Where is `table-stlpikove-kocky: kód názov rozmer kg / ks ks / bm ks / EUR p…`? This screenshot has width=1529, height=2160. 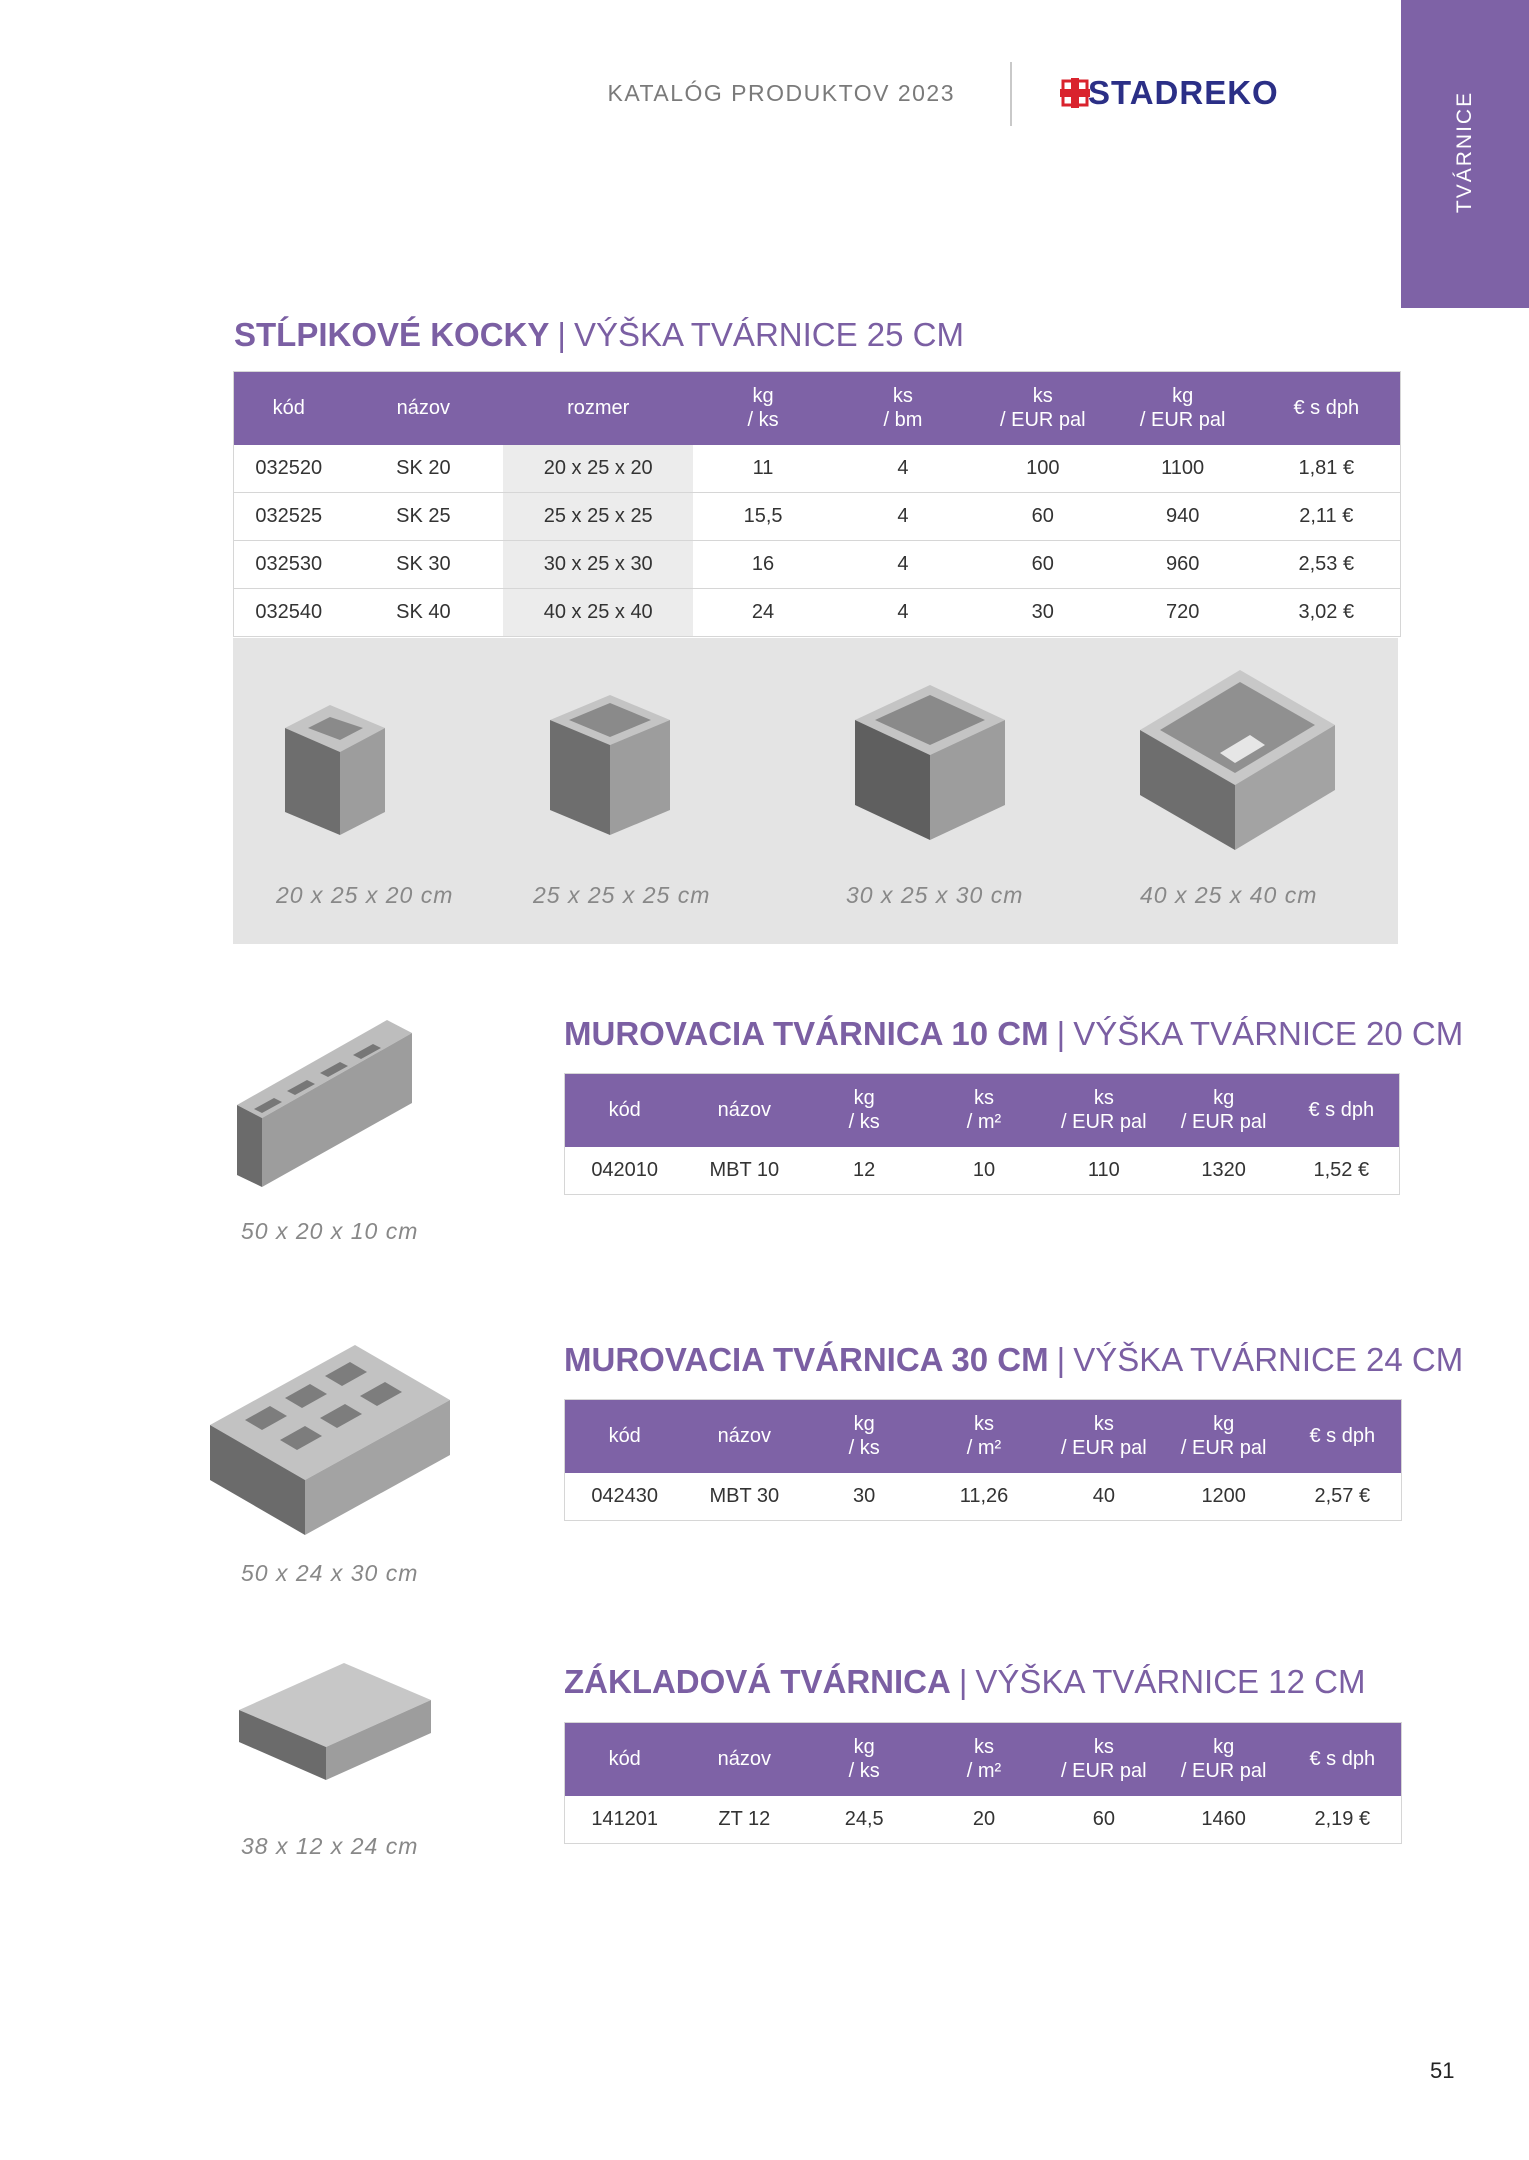
table-stlpikove-kocky: kód názov rozmer kg / ks ks / bm ks / EUR p… is located at coordinates (817, 504).